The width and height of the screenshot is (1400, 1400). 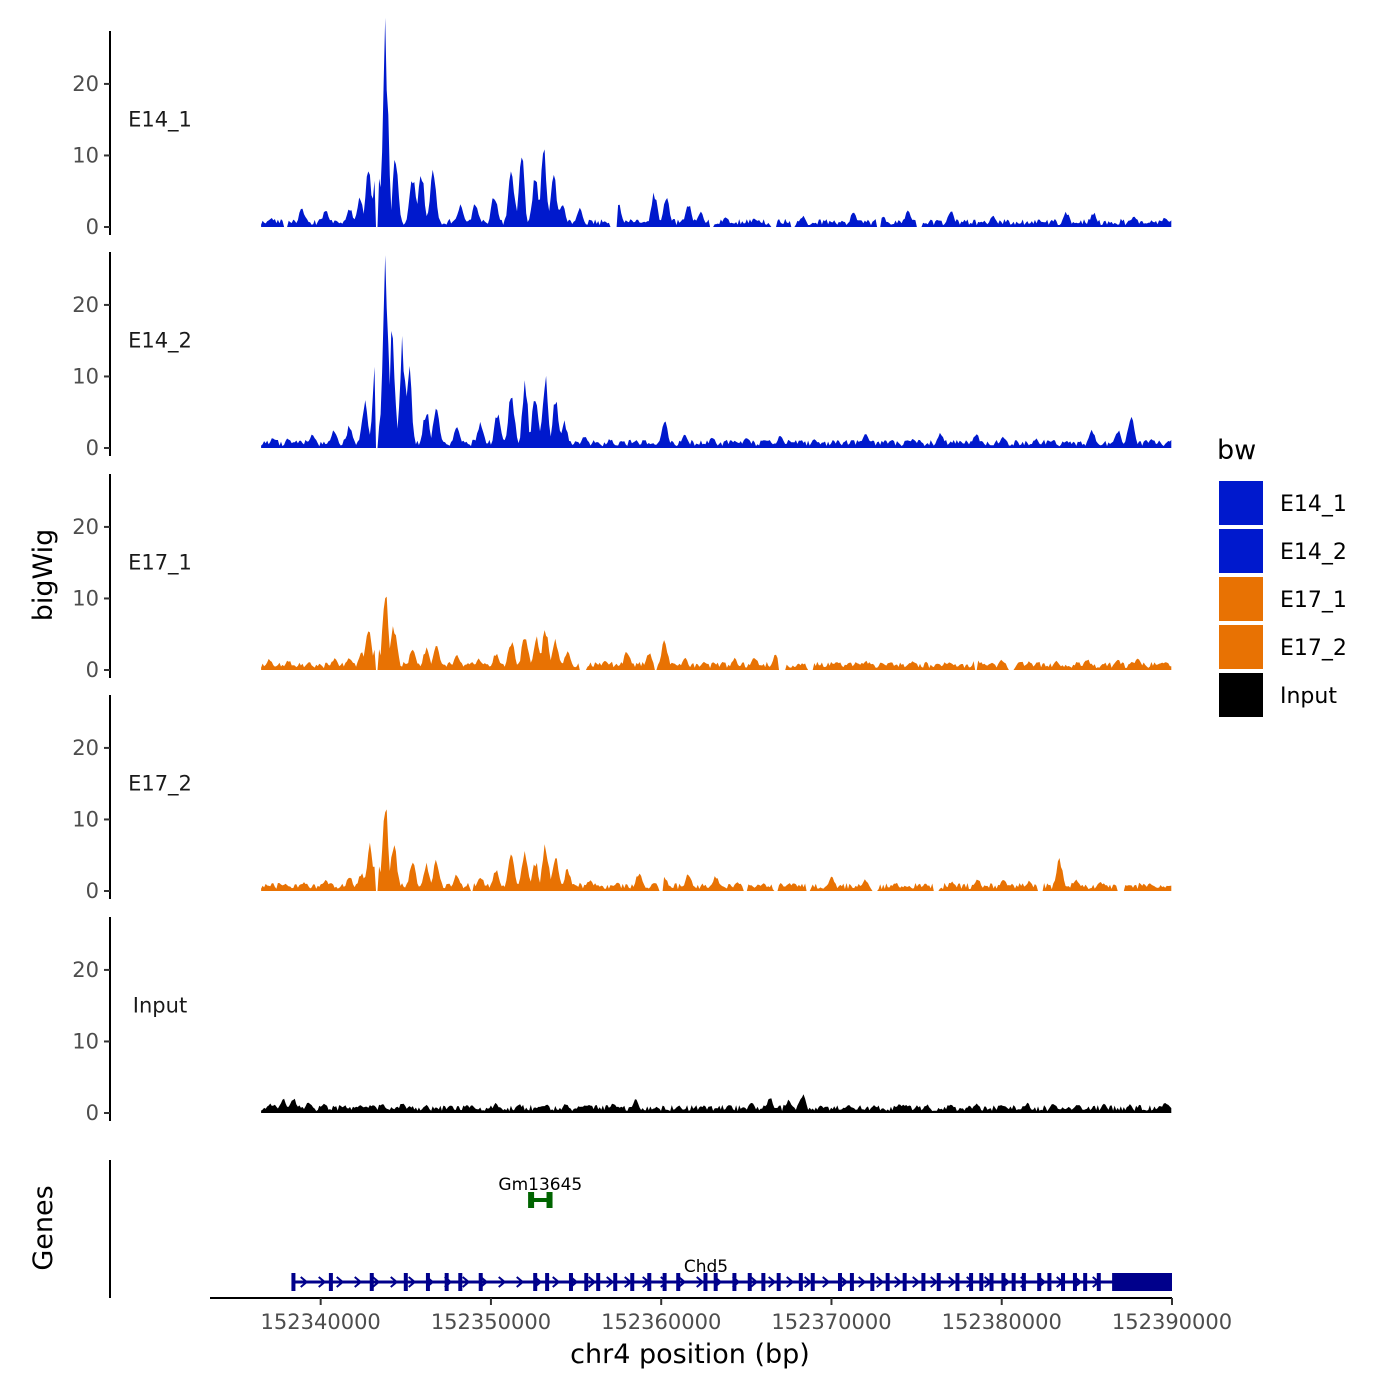 What do you see at coordinates (160, 563) in the screenshot?
I see `track-label-E17_1: E17_1` at bounding box center [160, 563].